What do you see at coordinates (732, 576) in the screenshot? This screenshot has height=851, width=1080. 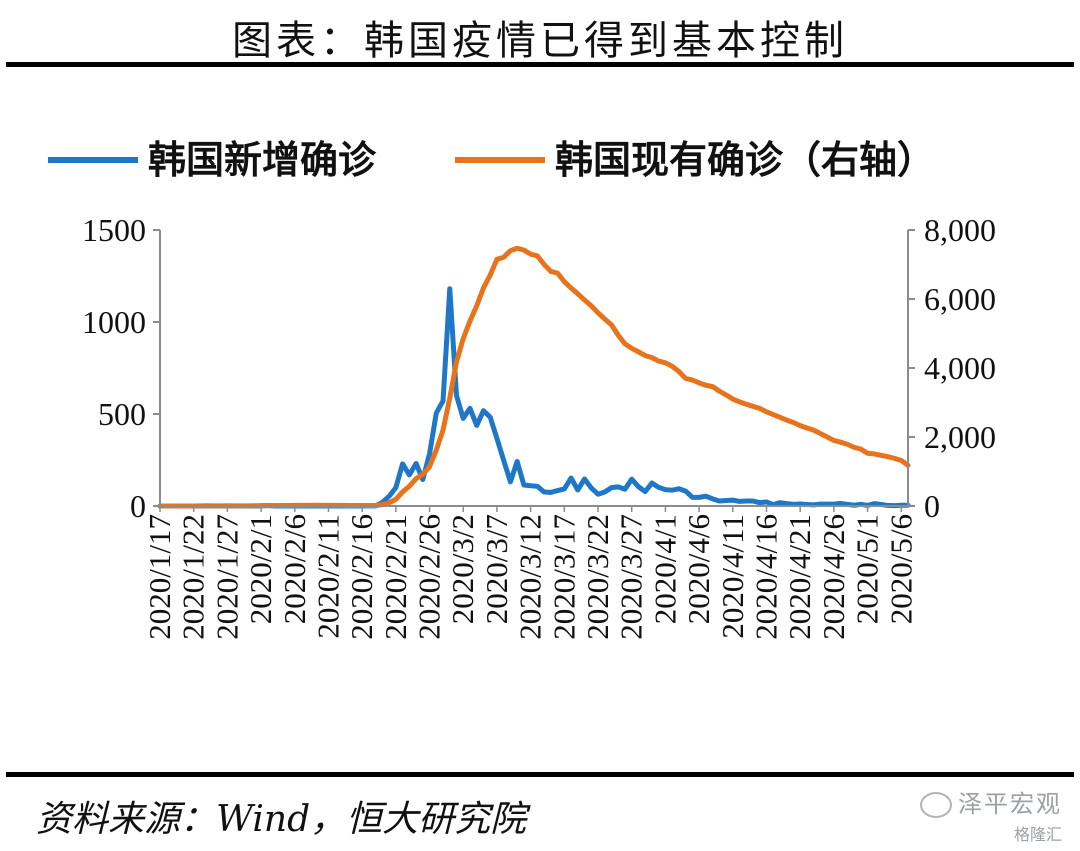 I see `x-axis-tick-label: 2020/4/11` at bounding box center [732, 576].